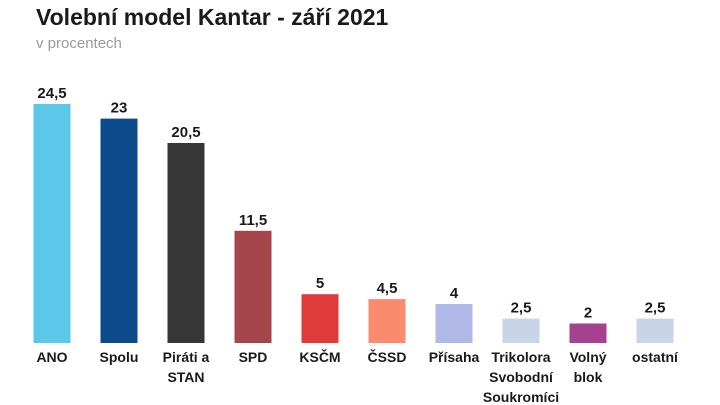 Image resolution: width=720 pixels, height=405 pixels. What do you see at coordinates (587, 357) in the screenshot?
I see `category-label-8-line-0: Volný` at bounding box center [587, 357].